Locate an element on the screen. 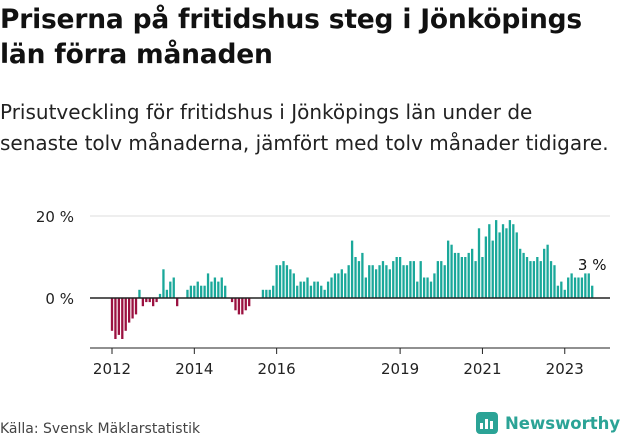  newsworthy-wordmark: Newsworthy is located at coordinates (563, 423).